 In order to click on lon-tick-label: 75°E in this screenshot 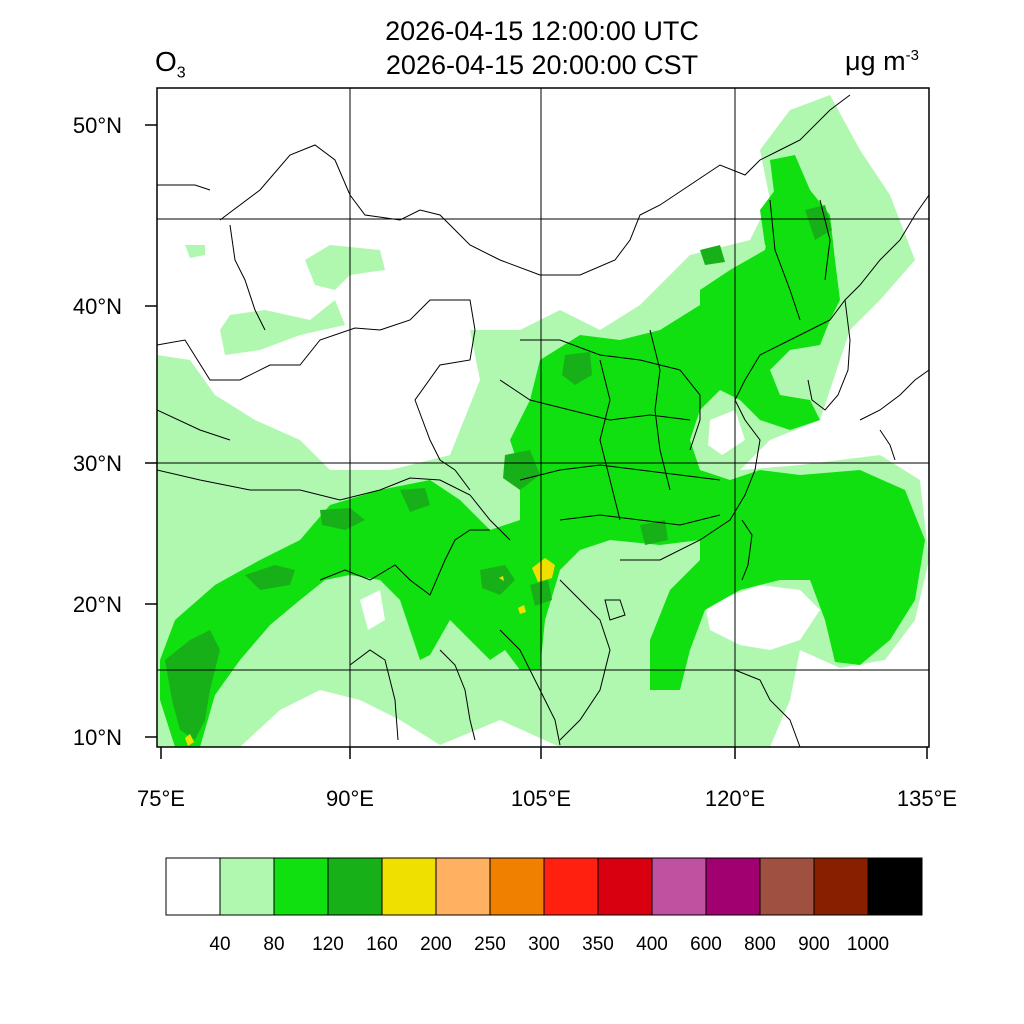, I will do `click(161, 798)`.